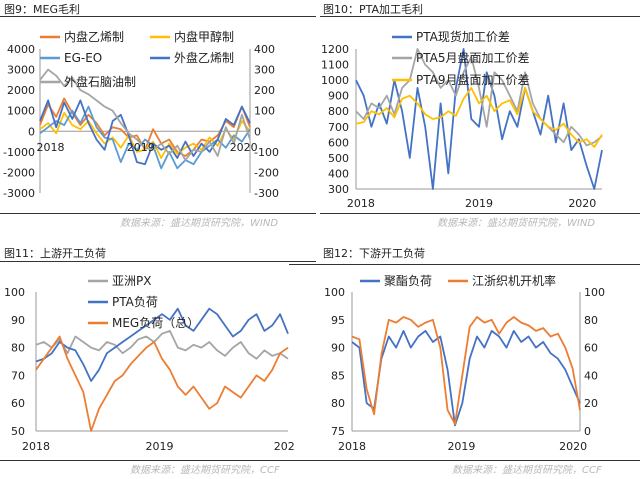 This screenshot has width=640, height=479. I want to click on upstream-legend-label: PTA负荷, so click(135, 302).